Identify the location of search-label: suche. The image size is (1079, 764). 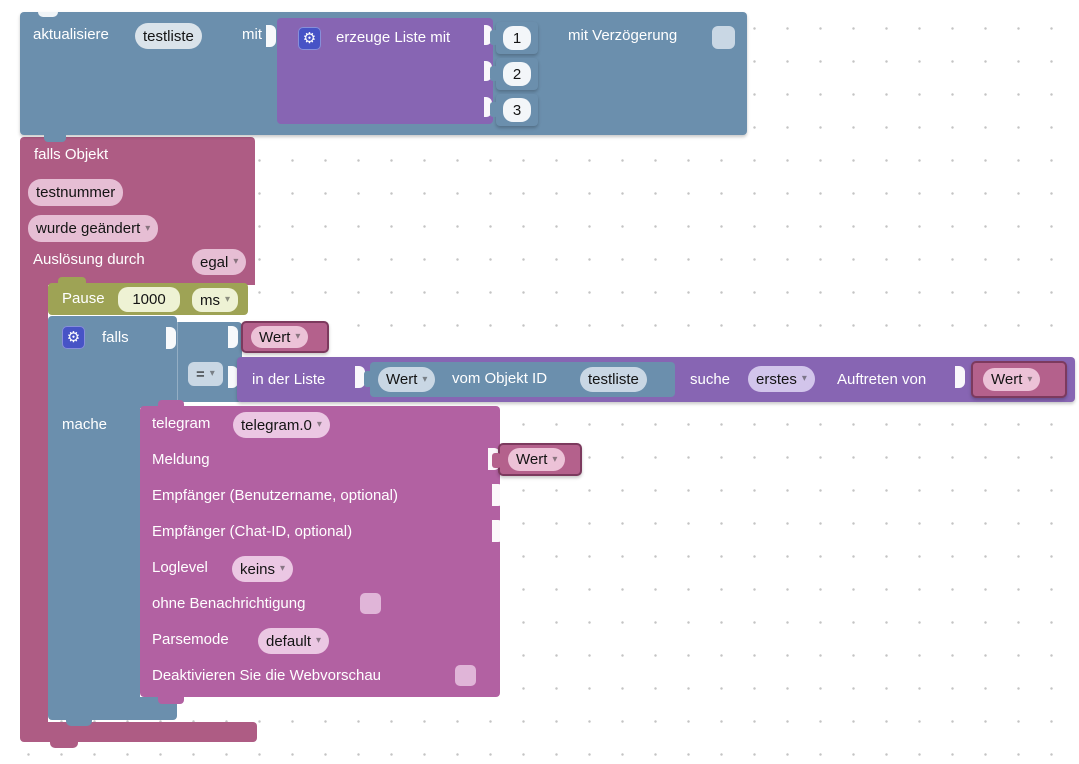
(710, 379).